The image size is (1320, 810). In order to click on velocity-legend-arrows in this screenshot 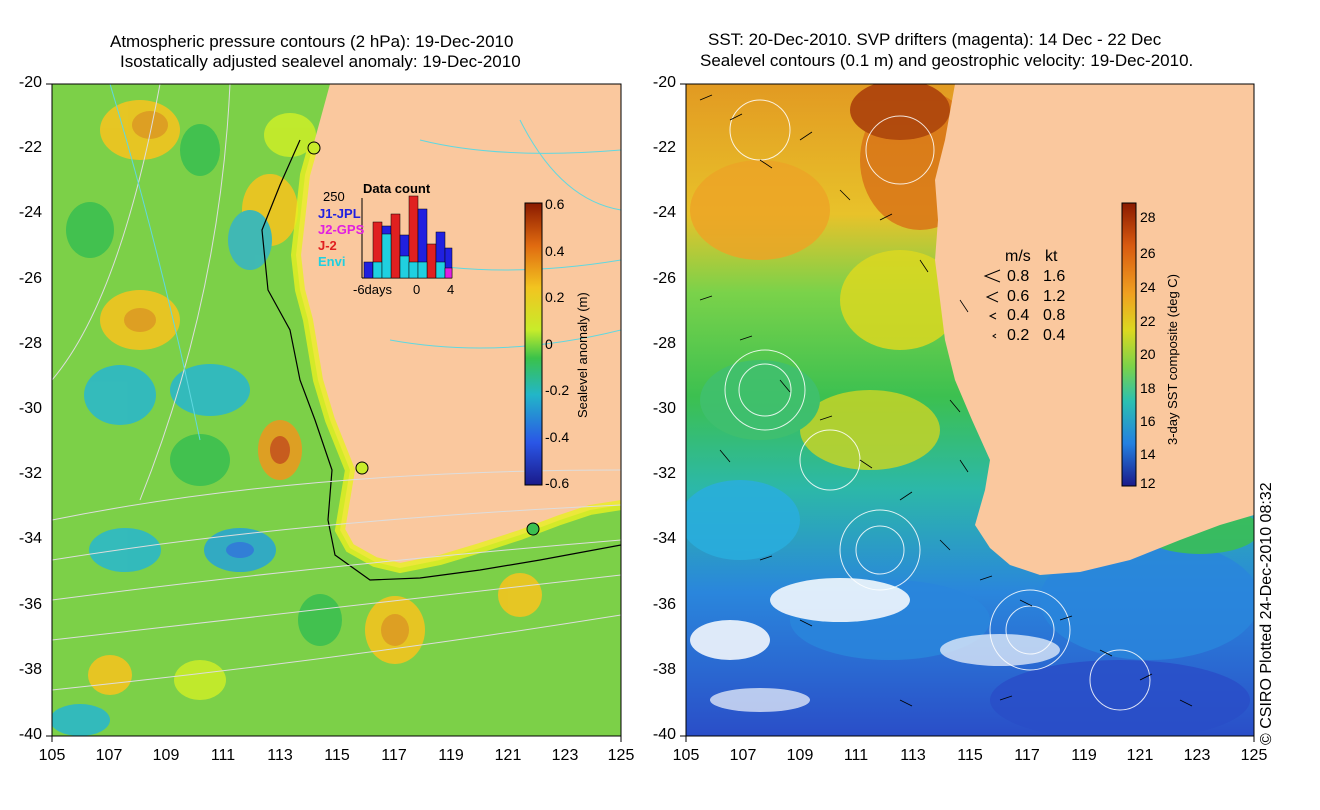, I will do `click(992, 304)`.